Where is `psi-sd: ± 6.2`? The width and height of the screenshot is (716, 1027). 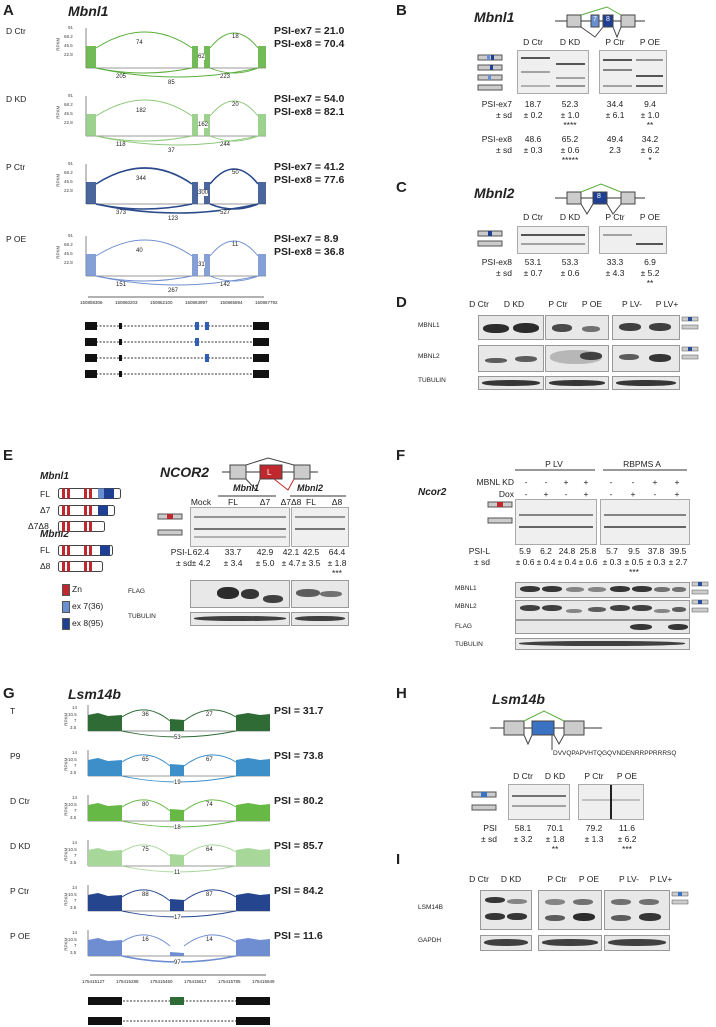
psi-sd: ± 6.2 is located at coordinates (650, 150).